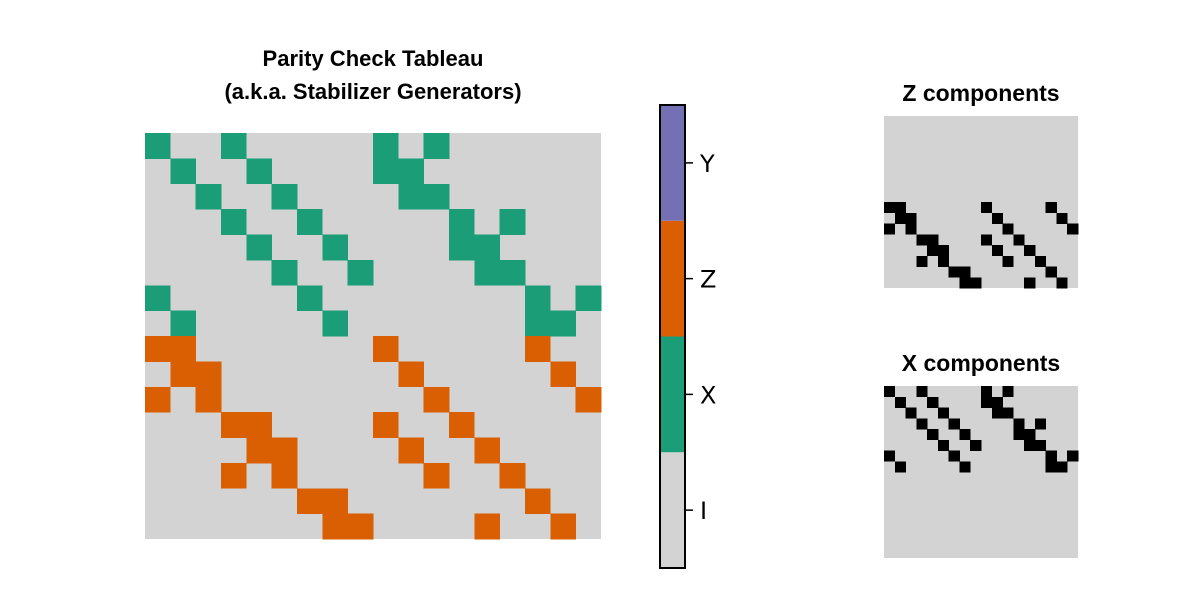 The height and width of the screenshot is (600, 1200). I want to click on colorbar-swatches, so click(672, 336).